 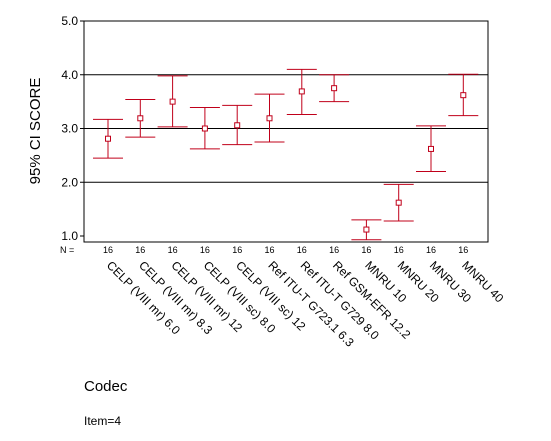 What do you see at coordinates (35, 131) in the screenshot?
I see `y-axis-title: 95% CI SCORE` at bounding box center [35, 131].